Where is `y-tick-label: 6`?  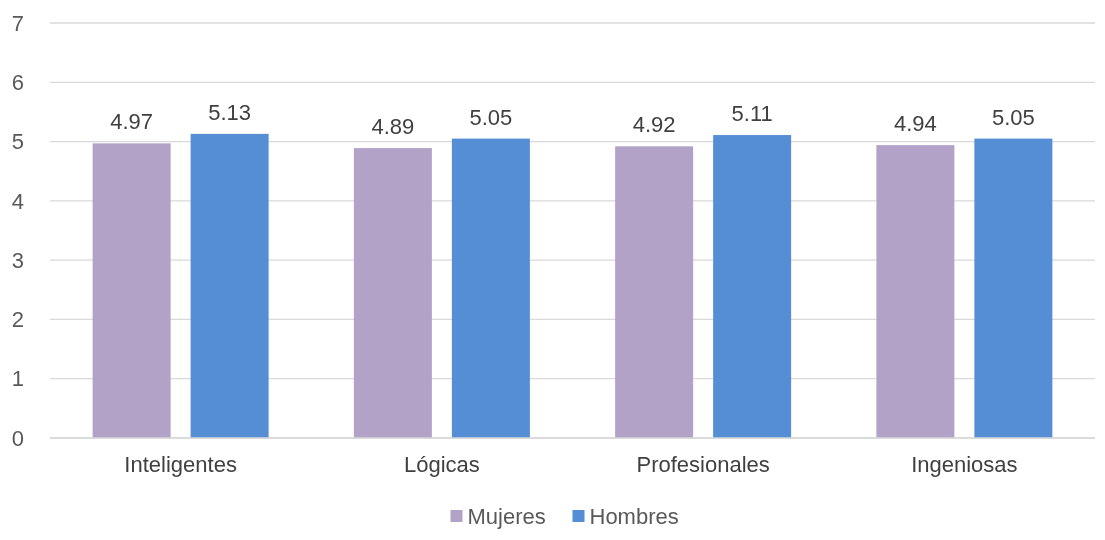 y-tick-label: 6 is located at coordinates (17, 82).